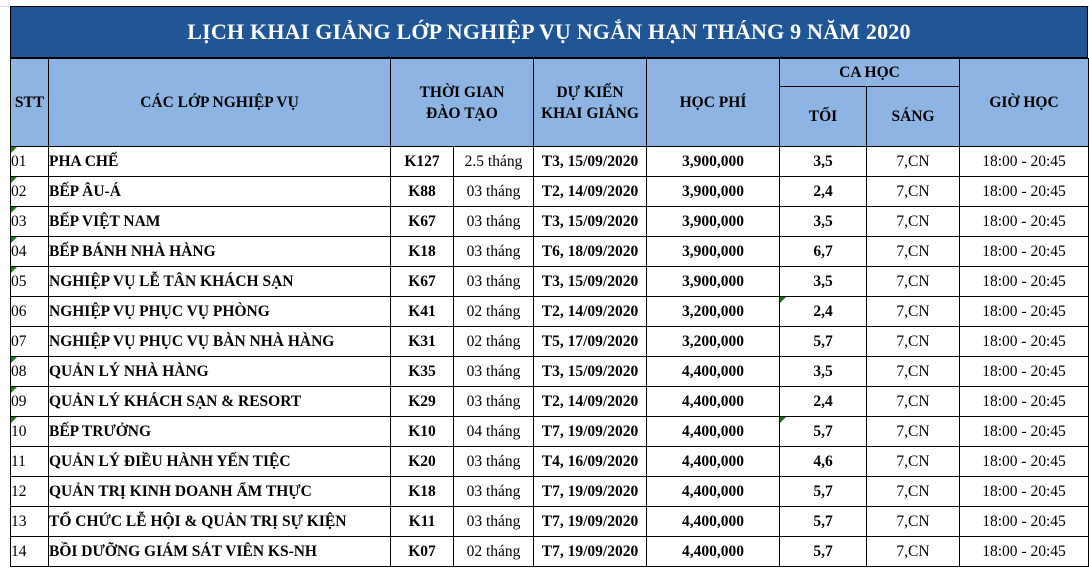 This screenshot has height=579, width=1089. I want to click on header-course: CÁC LỚP NGHIỆP VỤ, so click(219, 102).